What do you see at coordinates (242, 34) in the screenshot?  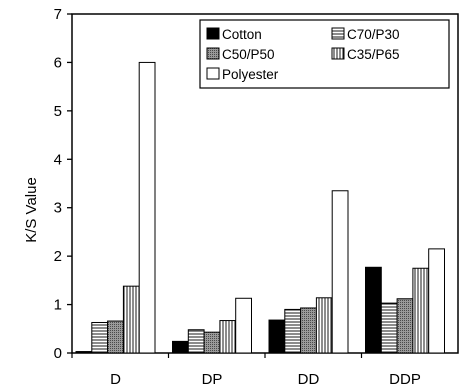 I see `legend-label-cotton: Cotton` at bounding box center [242, 34].